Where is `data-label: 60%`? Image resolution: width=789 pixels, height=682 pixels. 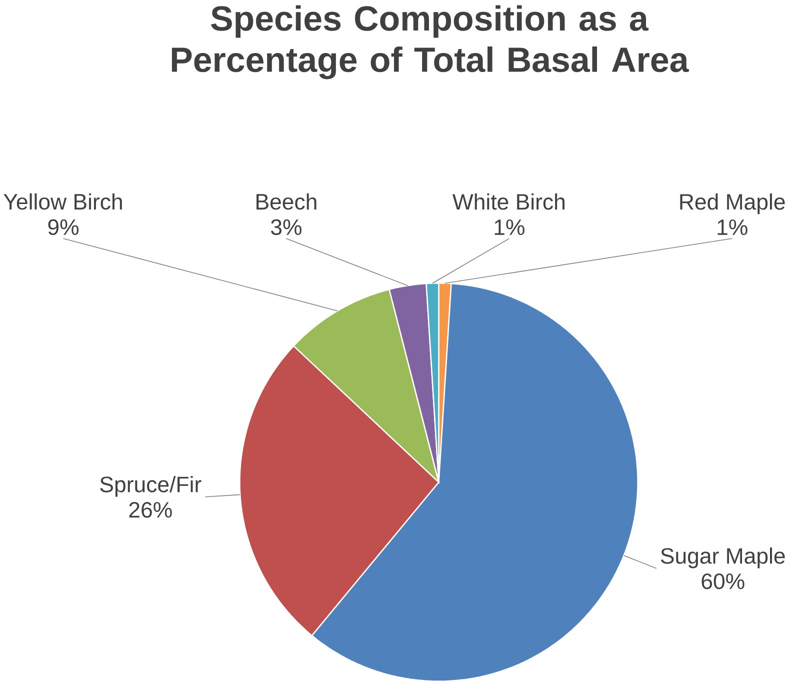
data-label: 60% is located at coordinates (723, 582).